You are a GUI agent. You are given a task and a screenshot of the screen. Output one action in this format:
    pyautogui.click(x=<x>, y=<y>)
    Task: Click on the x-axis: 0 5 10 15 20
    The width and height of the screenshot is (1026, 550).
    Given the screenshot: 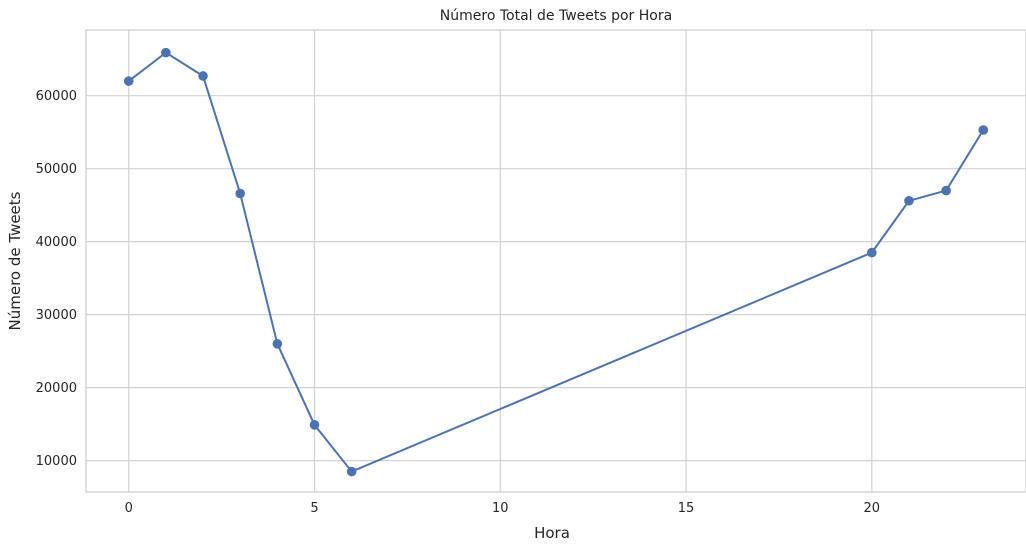 What is the action you would take?
    pyautogui.click(x=502, y=508)
    